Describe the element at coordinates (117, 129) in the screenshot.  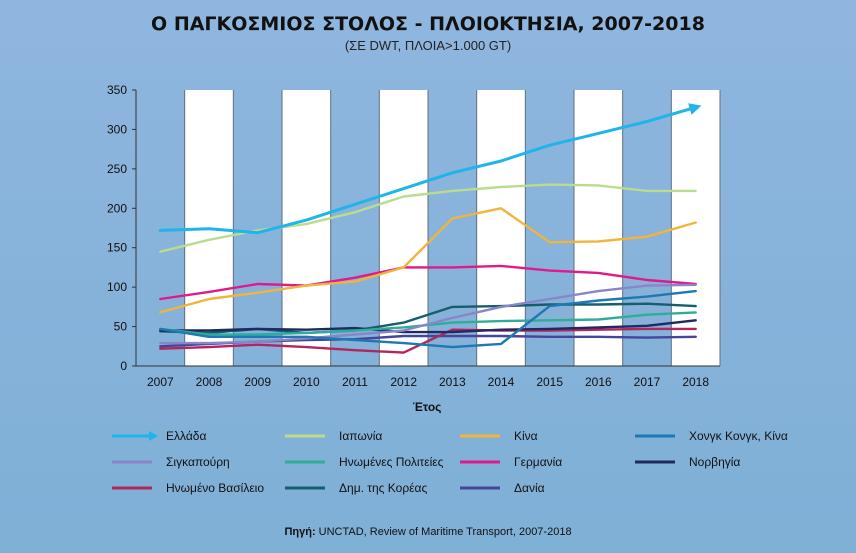
I see `y-tick-label: 300` at that location.